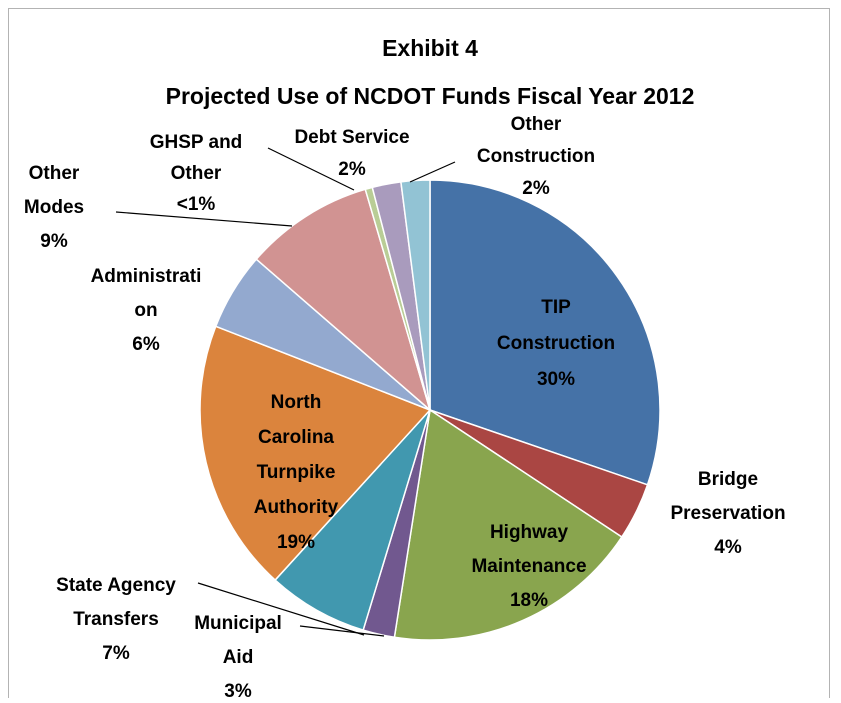  I want to click on slice-other-modes, so click(343, 300).